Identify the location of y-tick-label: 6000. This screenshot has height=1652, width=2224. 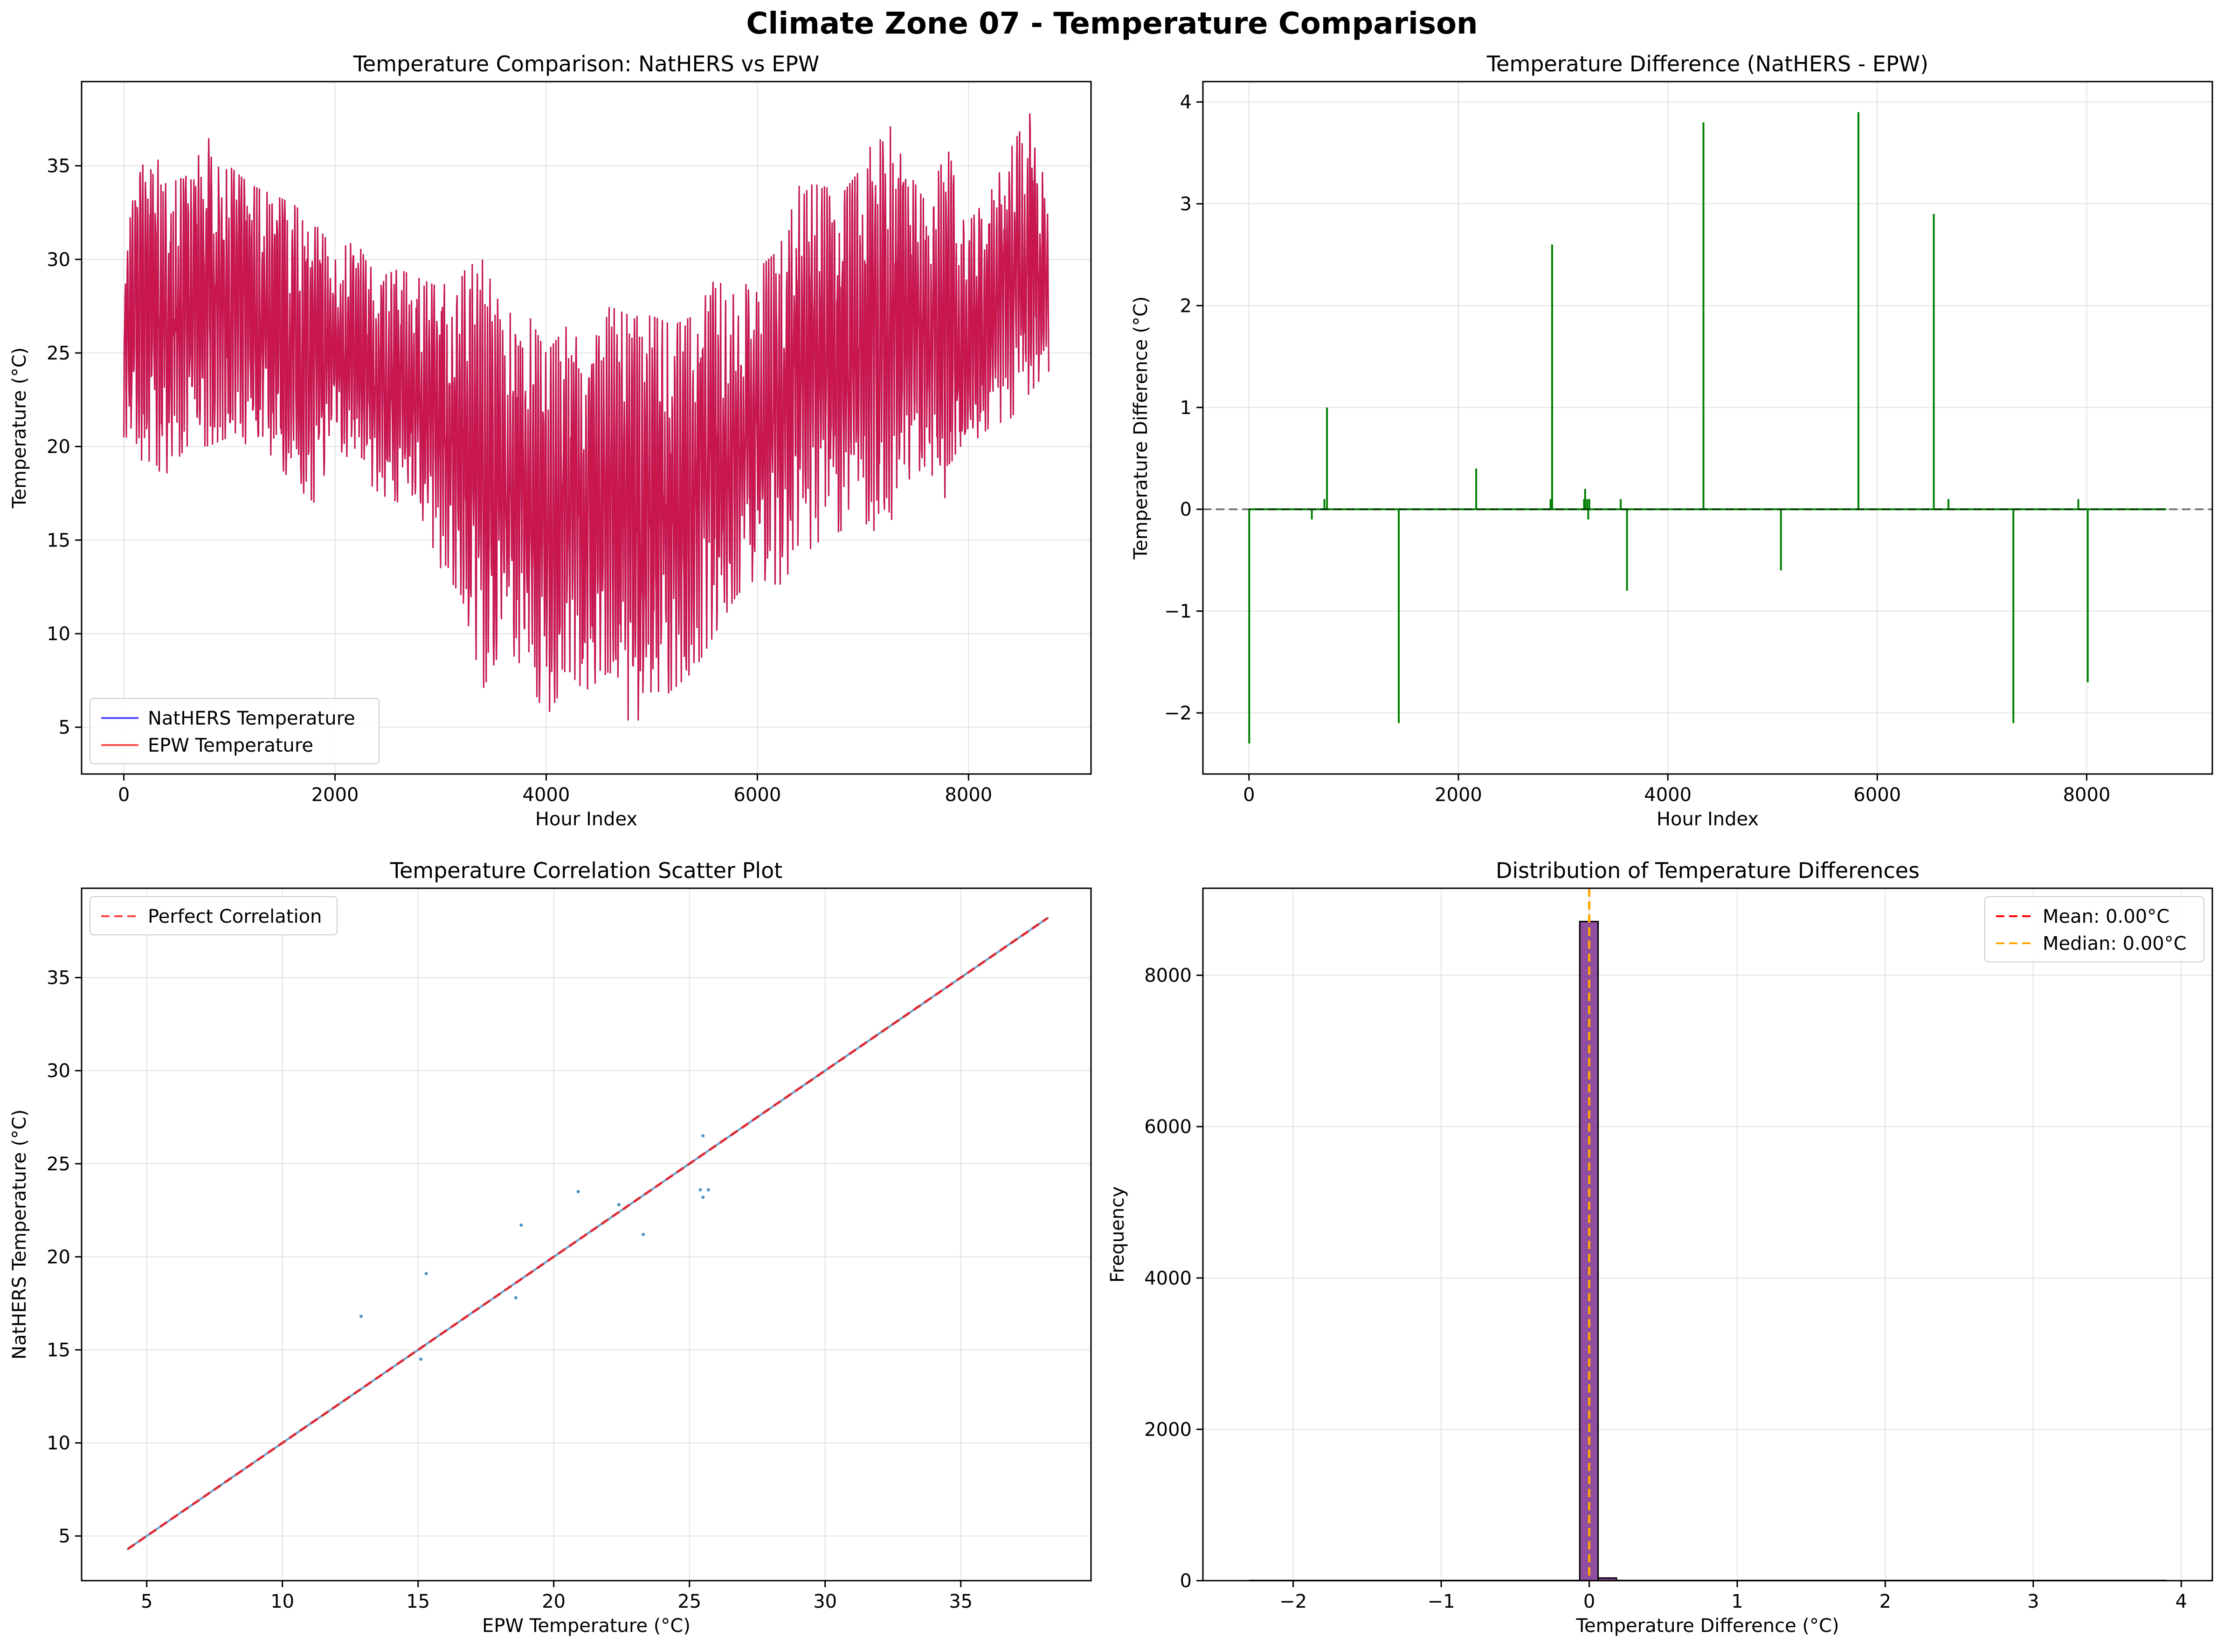
(1168, 1127).